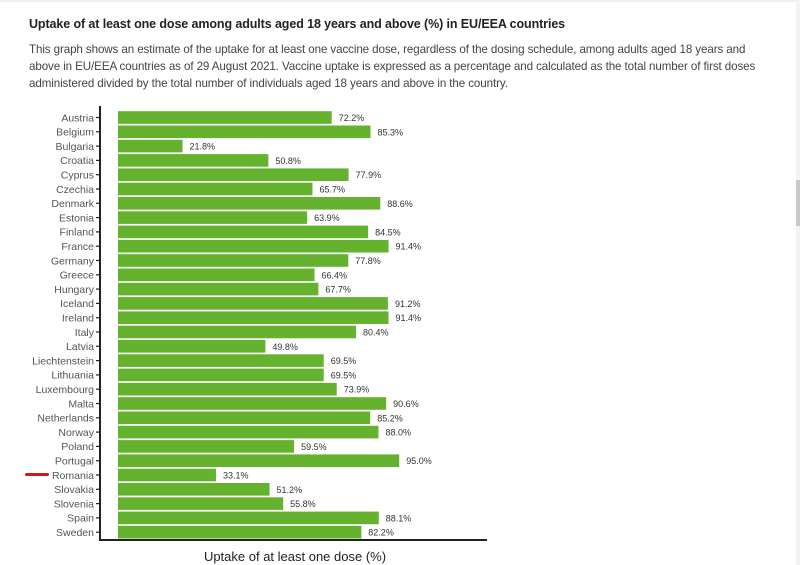 The height and width of the screenshot is (565, 800). Describe the element at coordinates (295, 556) in the screenshot. I see `x-axis-title: Uptake of at least one dose (%)` at that location.